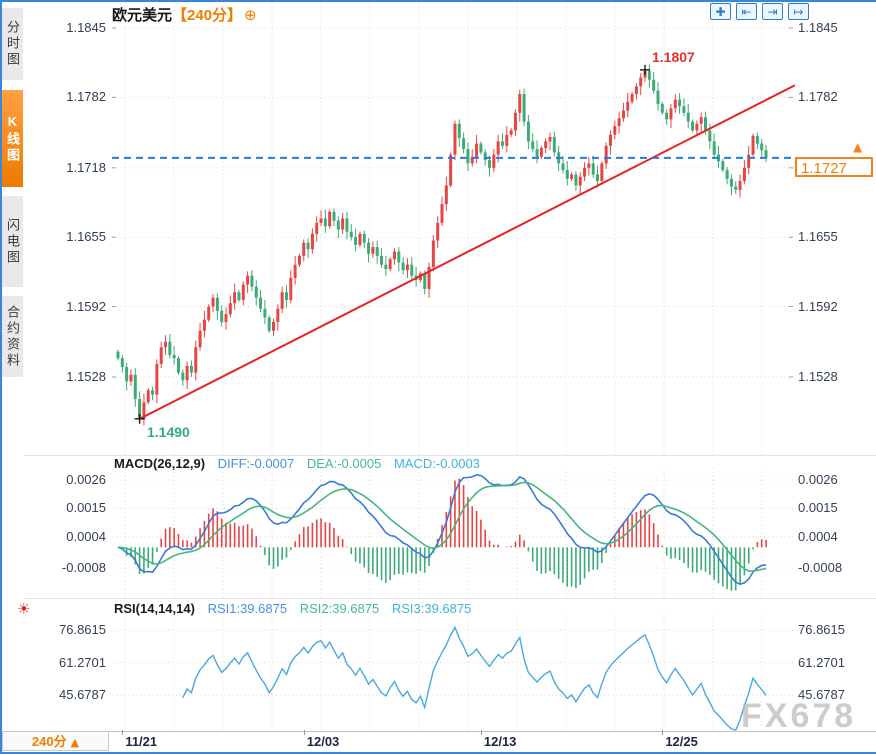 This screenshot has width=876, height=754. What do you see at coordinates (436, 463) in the screenshot?
I see `macd-macd-value: MACD:-0.0003` at bounding box center [436, 463].